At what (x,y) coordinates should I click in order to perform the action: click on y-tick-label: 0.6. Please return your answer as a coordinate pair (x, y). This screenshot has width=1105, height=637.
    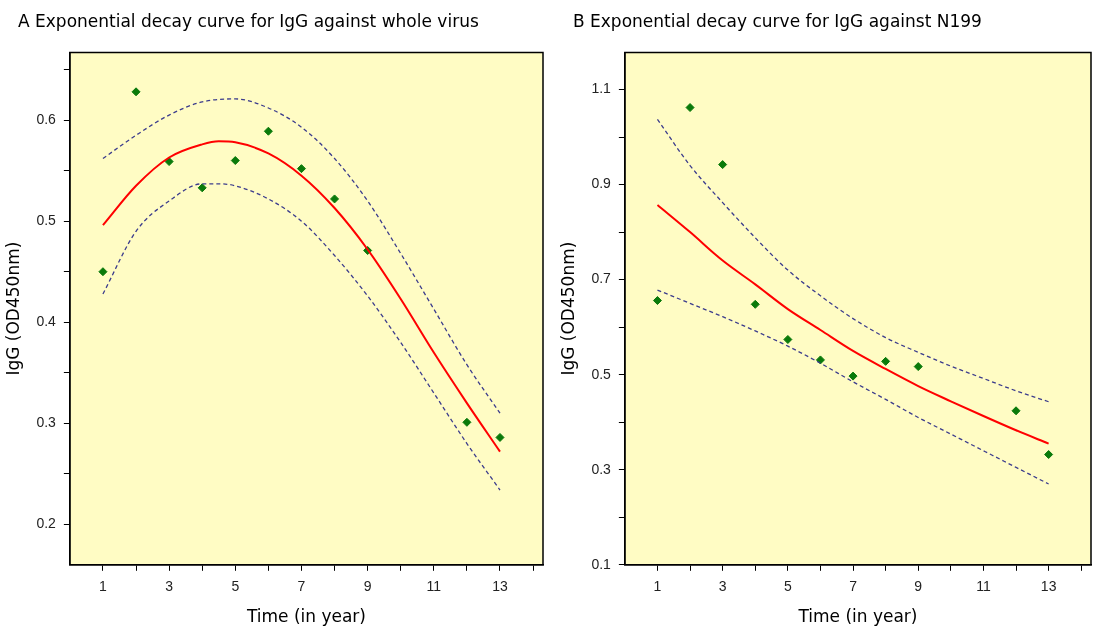
    Looking at the image, I should click on (46, 118).